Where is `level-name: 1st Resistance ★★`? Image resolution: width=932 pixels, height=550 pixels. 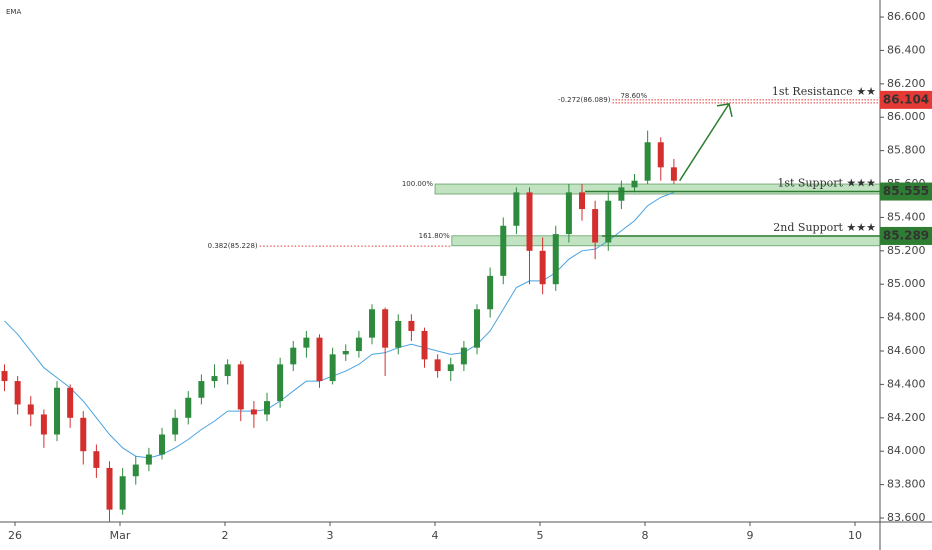 level-name: 1st Resistance ★★ is located at coordinates (824, 91).